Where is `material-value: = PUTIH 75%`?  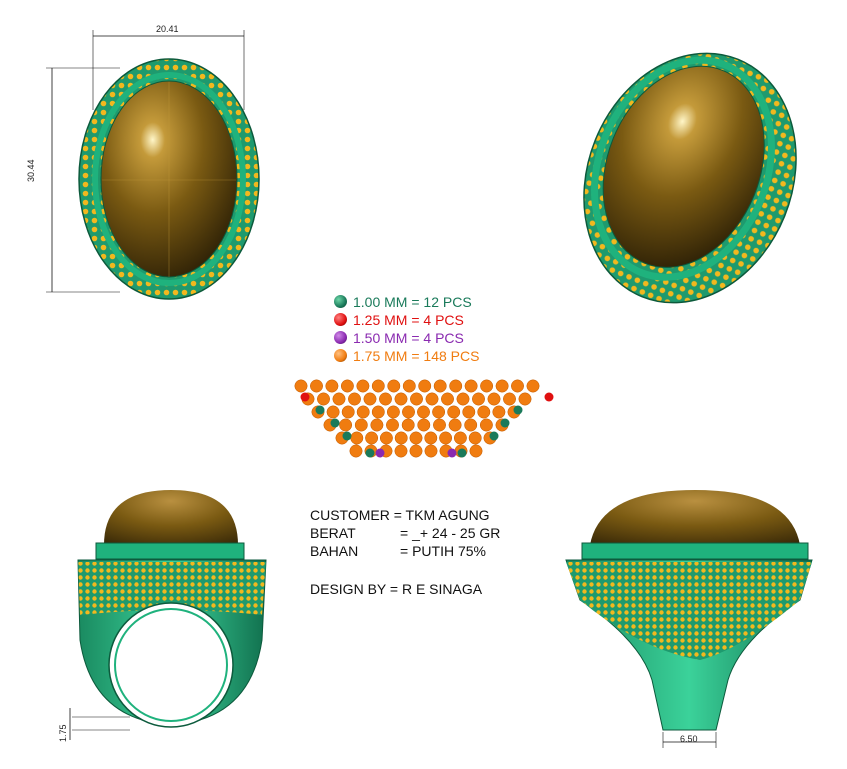
material-value: = PUTIH 75% is located at coordinates (443, 551).